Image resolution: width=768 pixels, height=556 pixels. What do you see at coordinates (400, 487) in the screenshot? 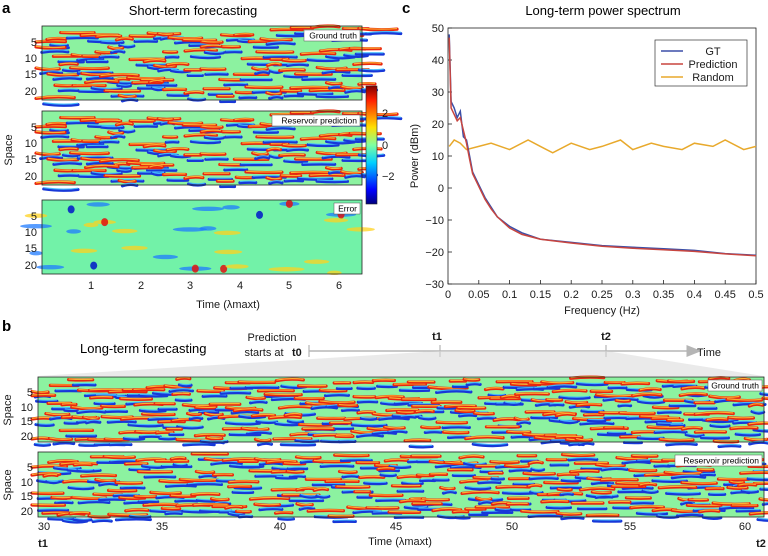
I see `heatmap-b-reservoir-prediction: Reservoir prediction` at bounding box center [400, 487].